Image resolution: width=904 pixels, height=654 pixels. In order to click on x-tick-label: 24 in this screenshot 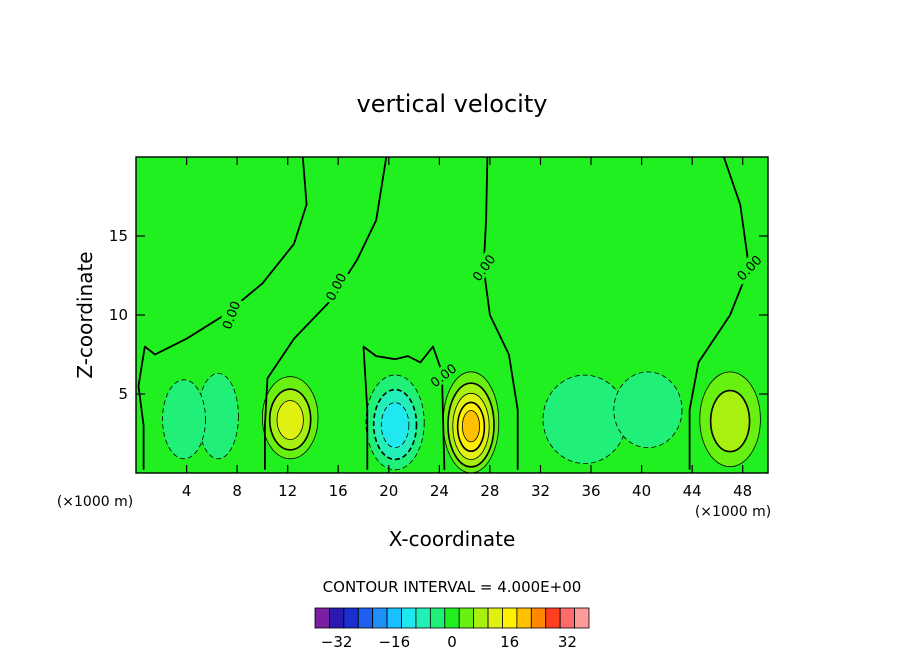, I will do `click(439, 491)`.